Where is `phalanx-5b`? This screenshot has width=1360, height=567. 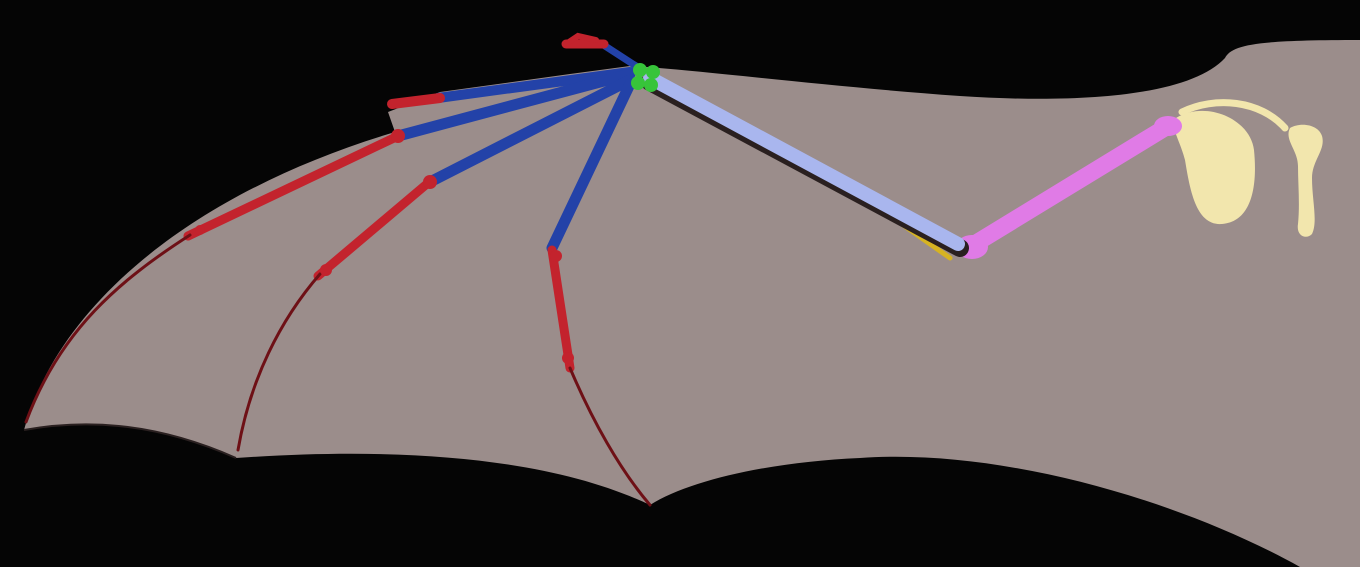
phalanx-5b is located at coordinates (610, 436).